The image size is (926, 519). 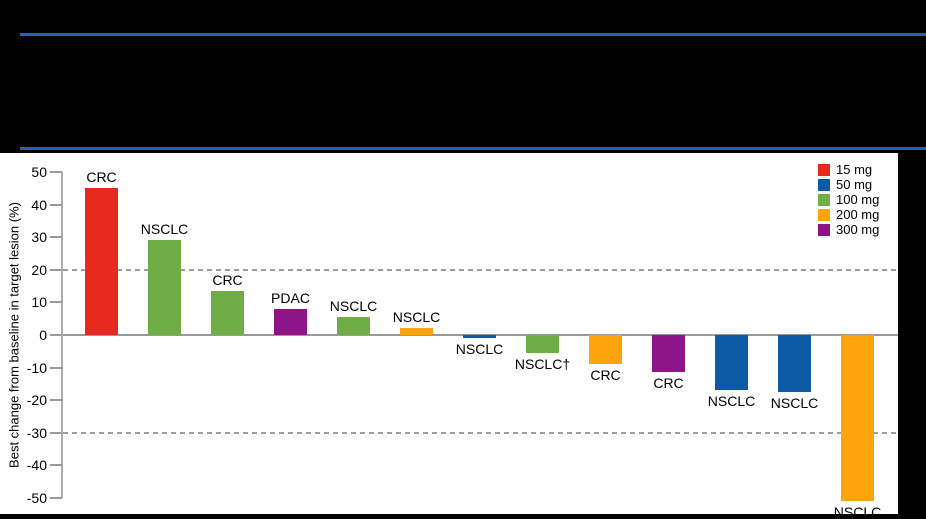 What do you see at coordinates (473, 34) in the screenshot?
I see `banner-rule-top` at bounding box center [473, 34].